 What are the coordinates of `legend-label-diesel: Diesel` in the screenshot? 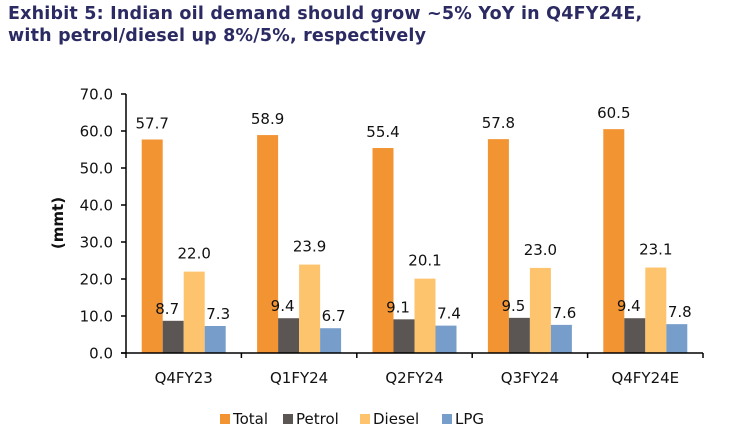 It's located at (396, 419).